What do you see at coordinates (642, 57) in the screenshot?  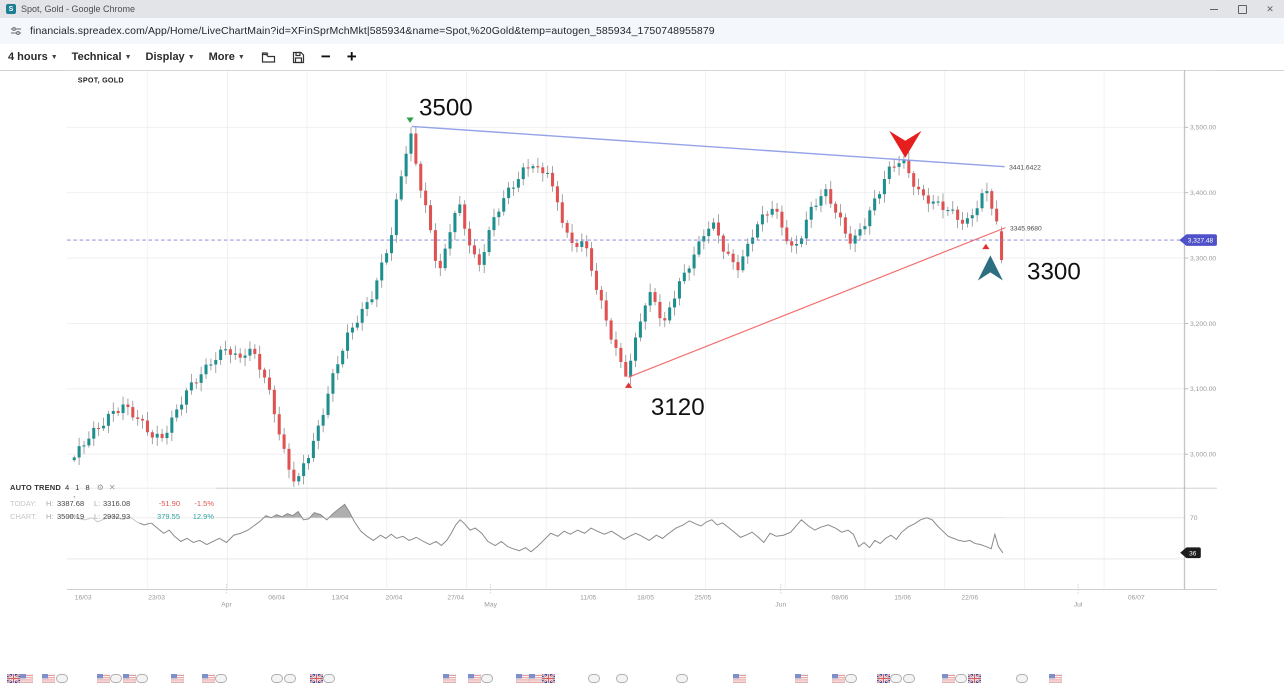 I see `chart-toolbar: 4 hours ▼ Technical ▼ Display ▼ More ▼ − +` at bounding box center [642, 57].